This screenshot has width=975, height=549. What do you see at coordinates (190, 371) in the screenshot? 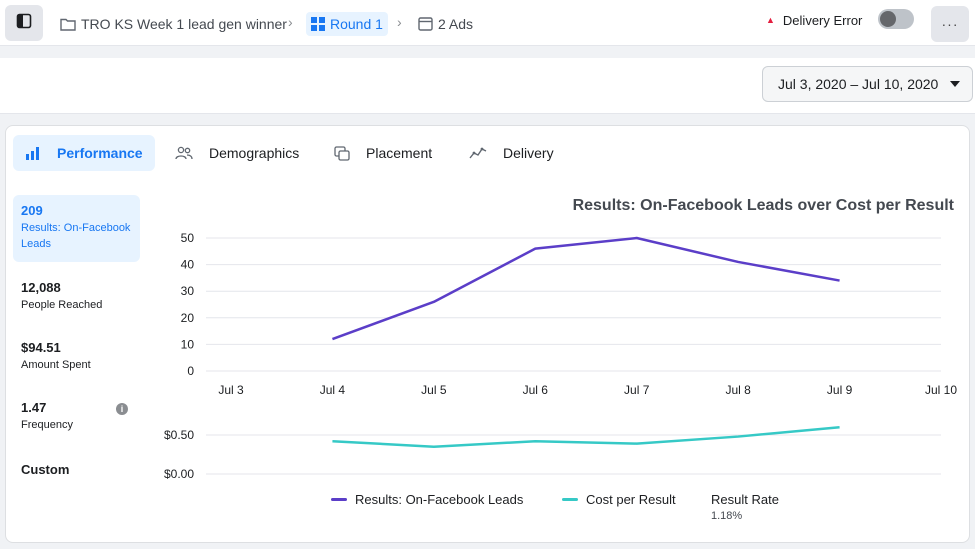
I see `y-tick-label: 0` at bounding box center [190, 371].